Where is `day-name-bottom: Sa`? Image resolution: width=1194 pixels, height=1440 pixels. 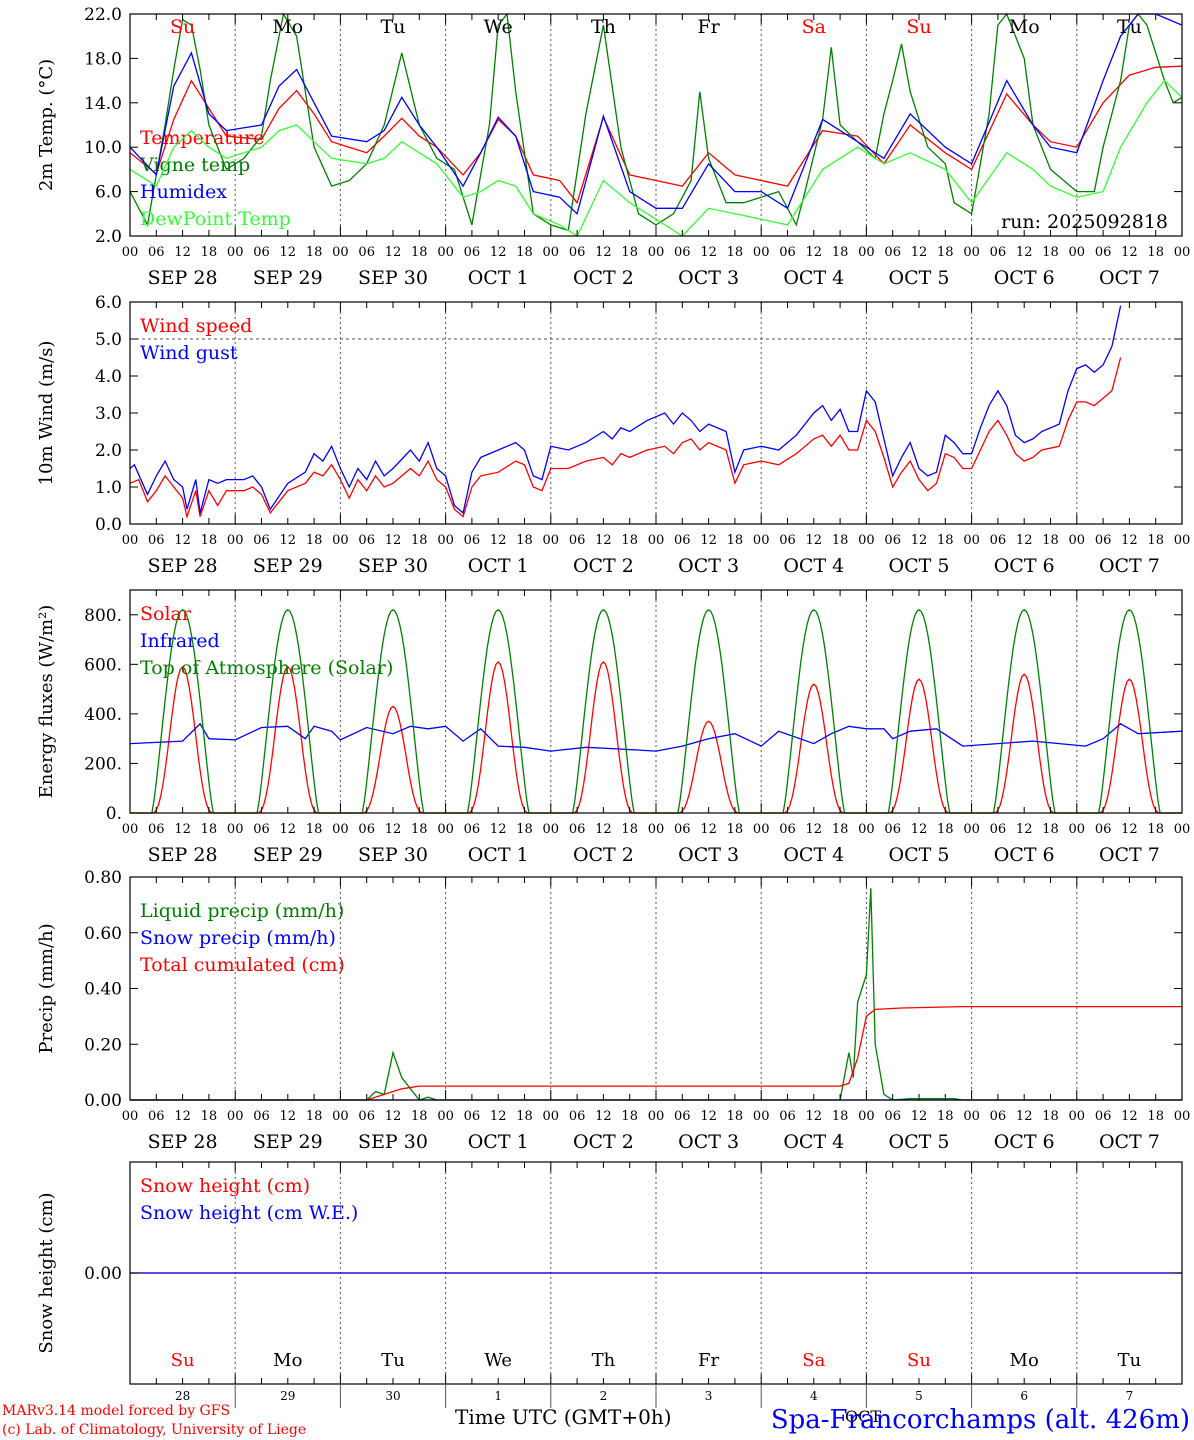 day-name-bottom: Sa is located at coordinates (813, 1360).